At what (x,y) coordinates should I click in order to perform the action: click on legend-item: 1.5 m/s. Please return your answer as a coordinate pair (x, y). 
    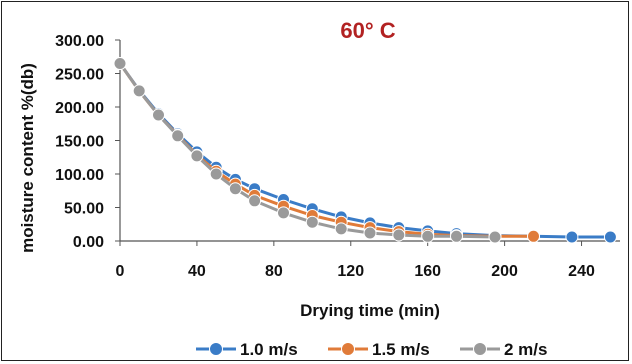
    Looking at the image, I should click on (379, 349).